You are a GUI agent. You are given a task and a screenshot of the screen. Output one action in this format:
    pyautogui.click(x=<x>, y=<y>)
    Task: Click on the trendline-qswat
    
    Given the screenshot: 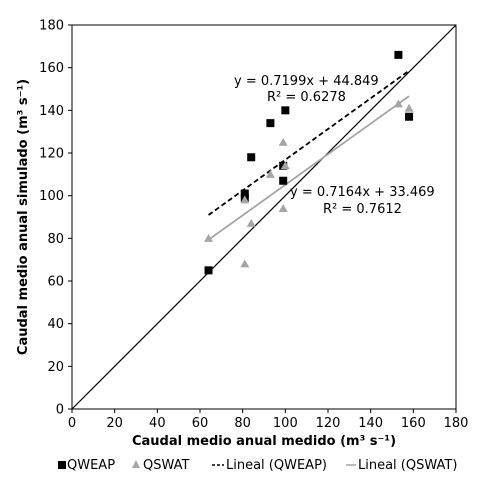 What is the action you would take?
    pyautogui.click(x=309, y=168)
    